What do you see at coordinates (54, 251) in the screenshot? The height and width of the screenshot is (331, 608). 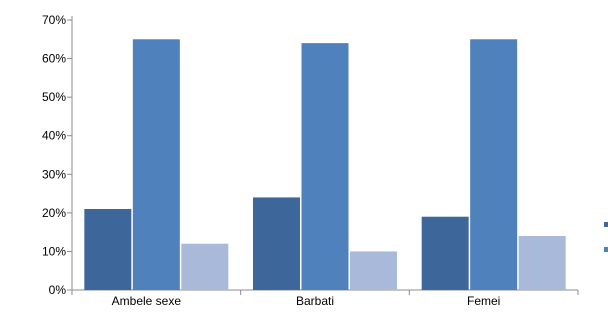 I see `y-tick-label: 10%` at bounding box center [54, 251].